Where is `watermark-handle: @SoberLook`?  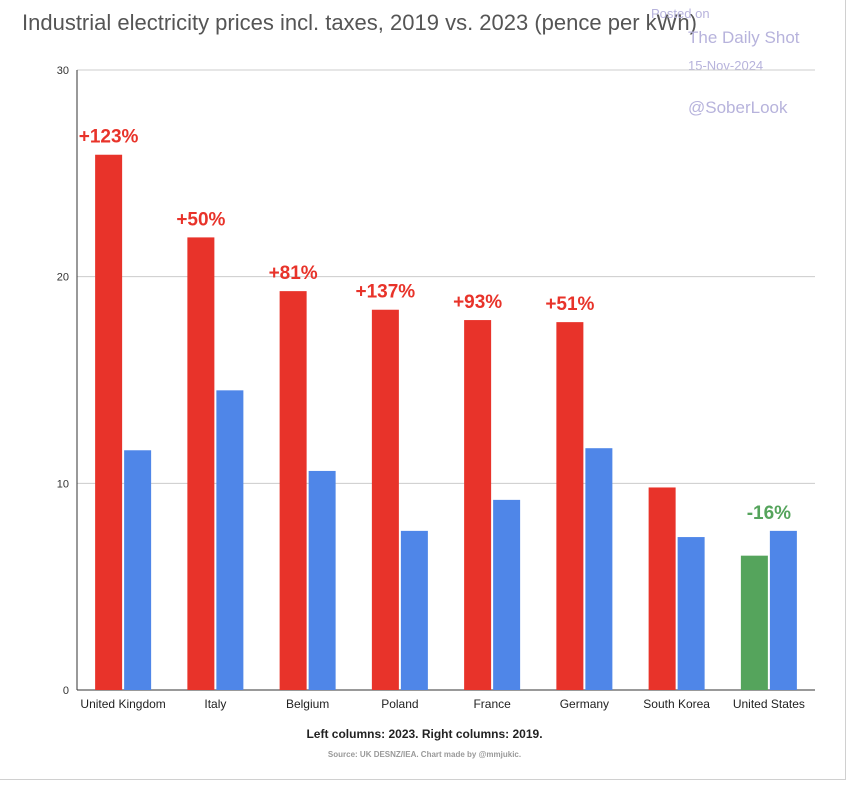
watermark-handle: @SoberLook is located at coordinates (738, 107).